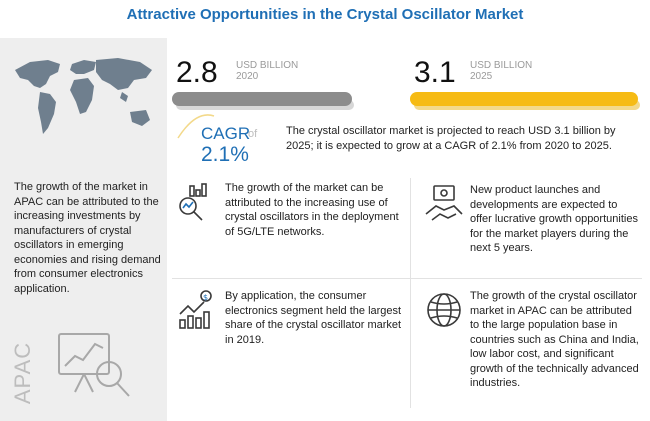 This screenshot has width=650, height=421. What do you see at coordinates (197, 72) in the screenshot?
I see `market-value-2020: 2.8` at bounding box center [197, 72].